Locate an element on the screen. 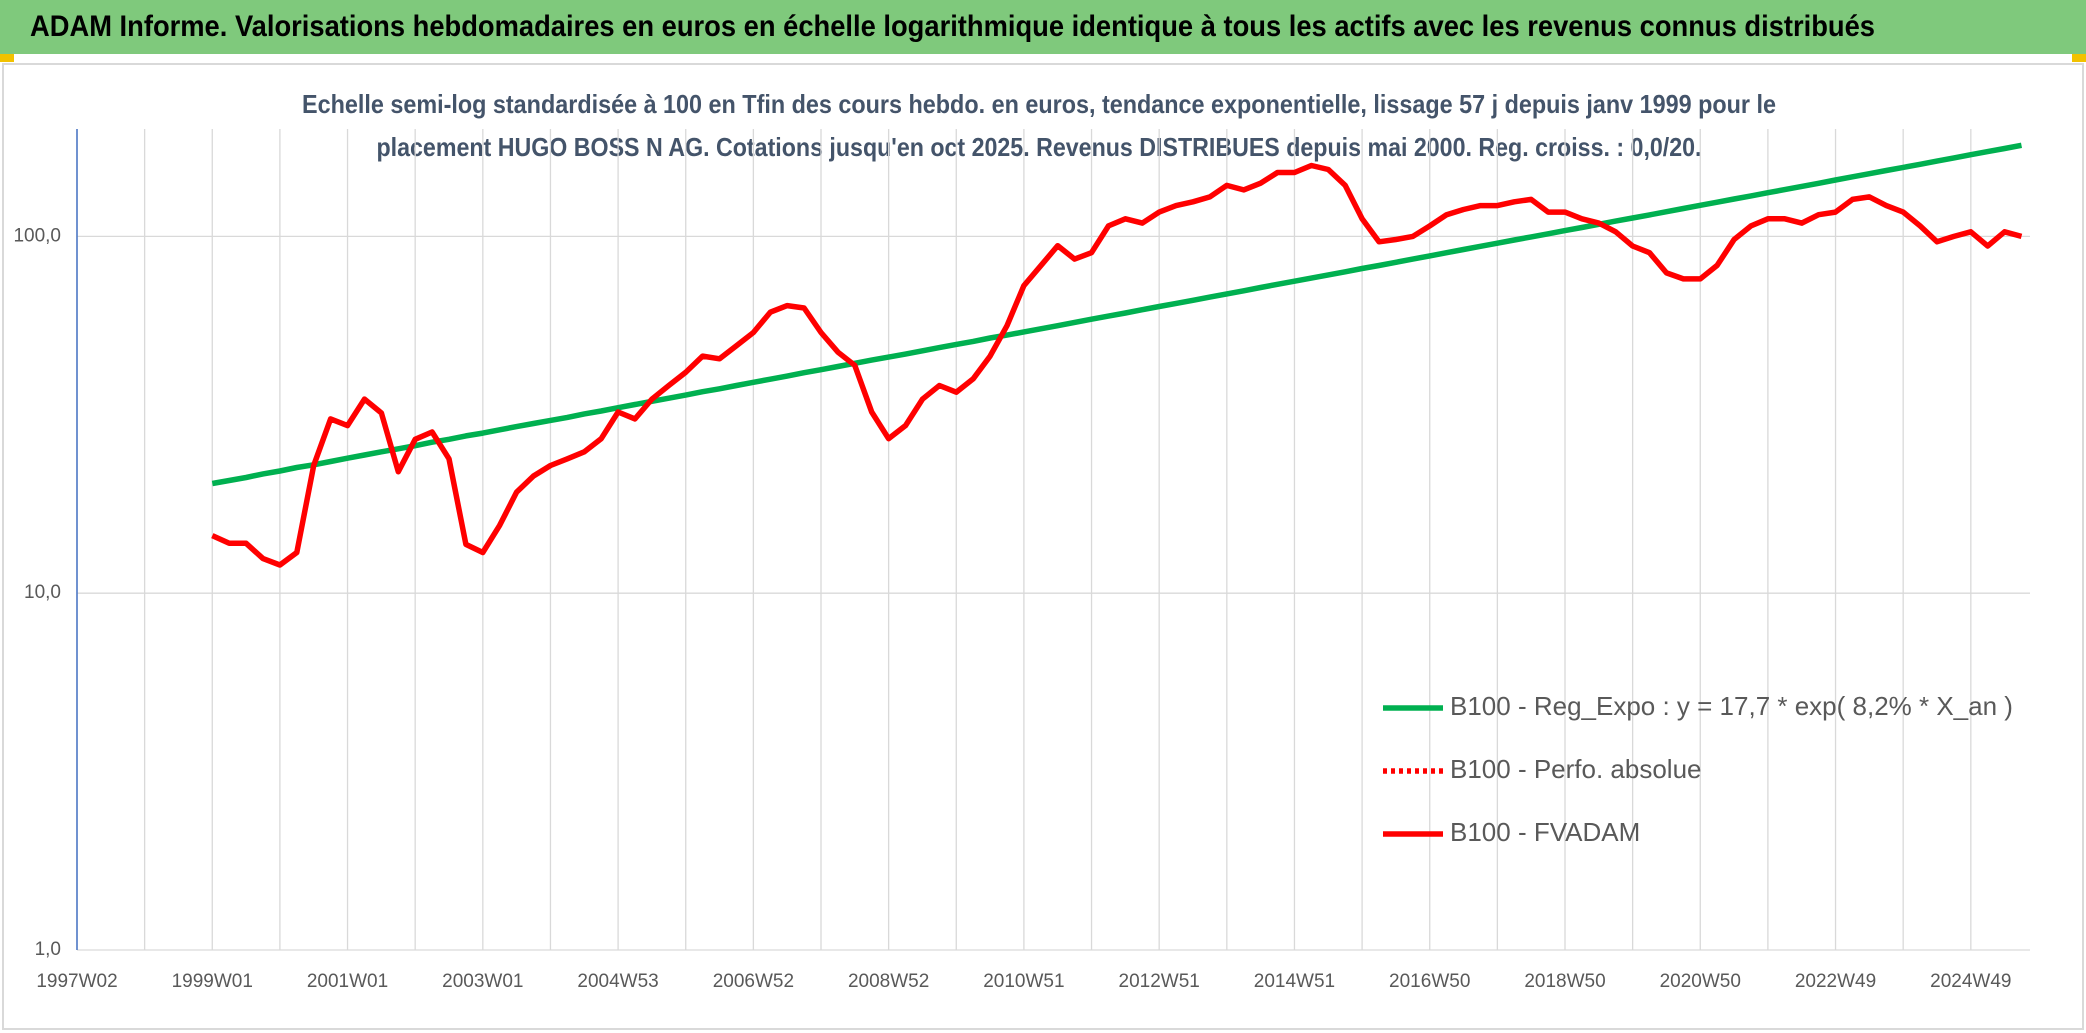 The image size is (2086, 1033). x-tick-label: 2012W51 is located at coordinates (1159, 981).